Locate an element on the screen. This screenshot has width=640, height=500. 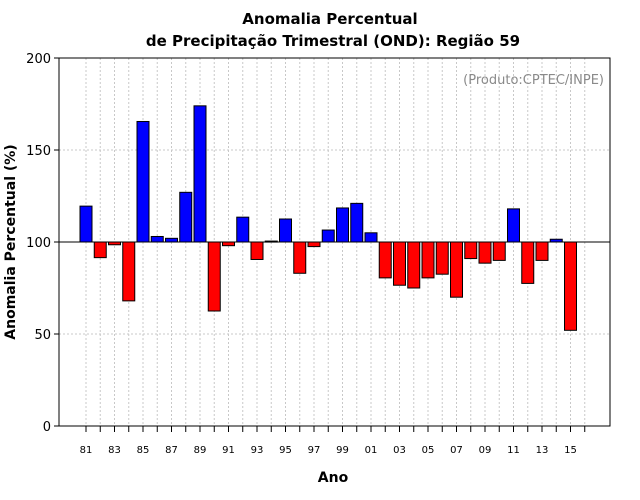
y-tick-label: 150 is located at coordinates (38, 151).